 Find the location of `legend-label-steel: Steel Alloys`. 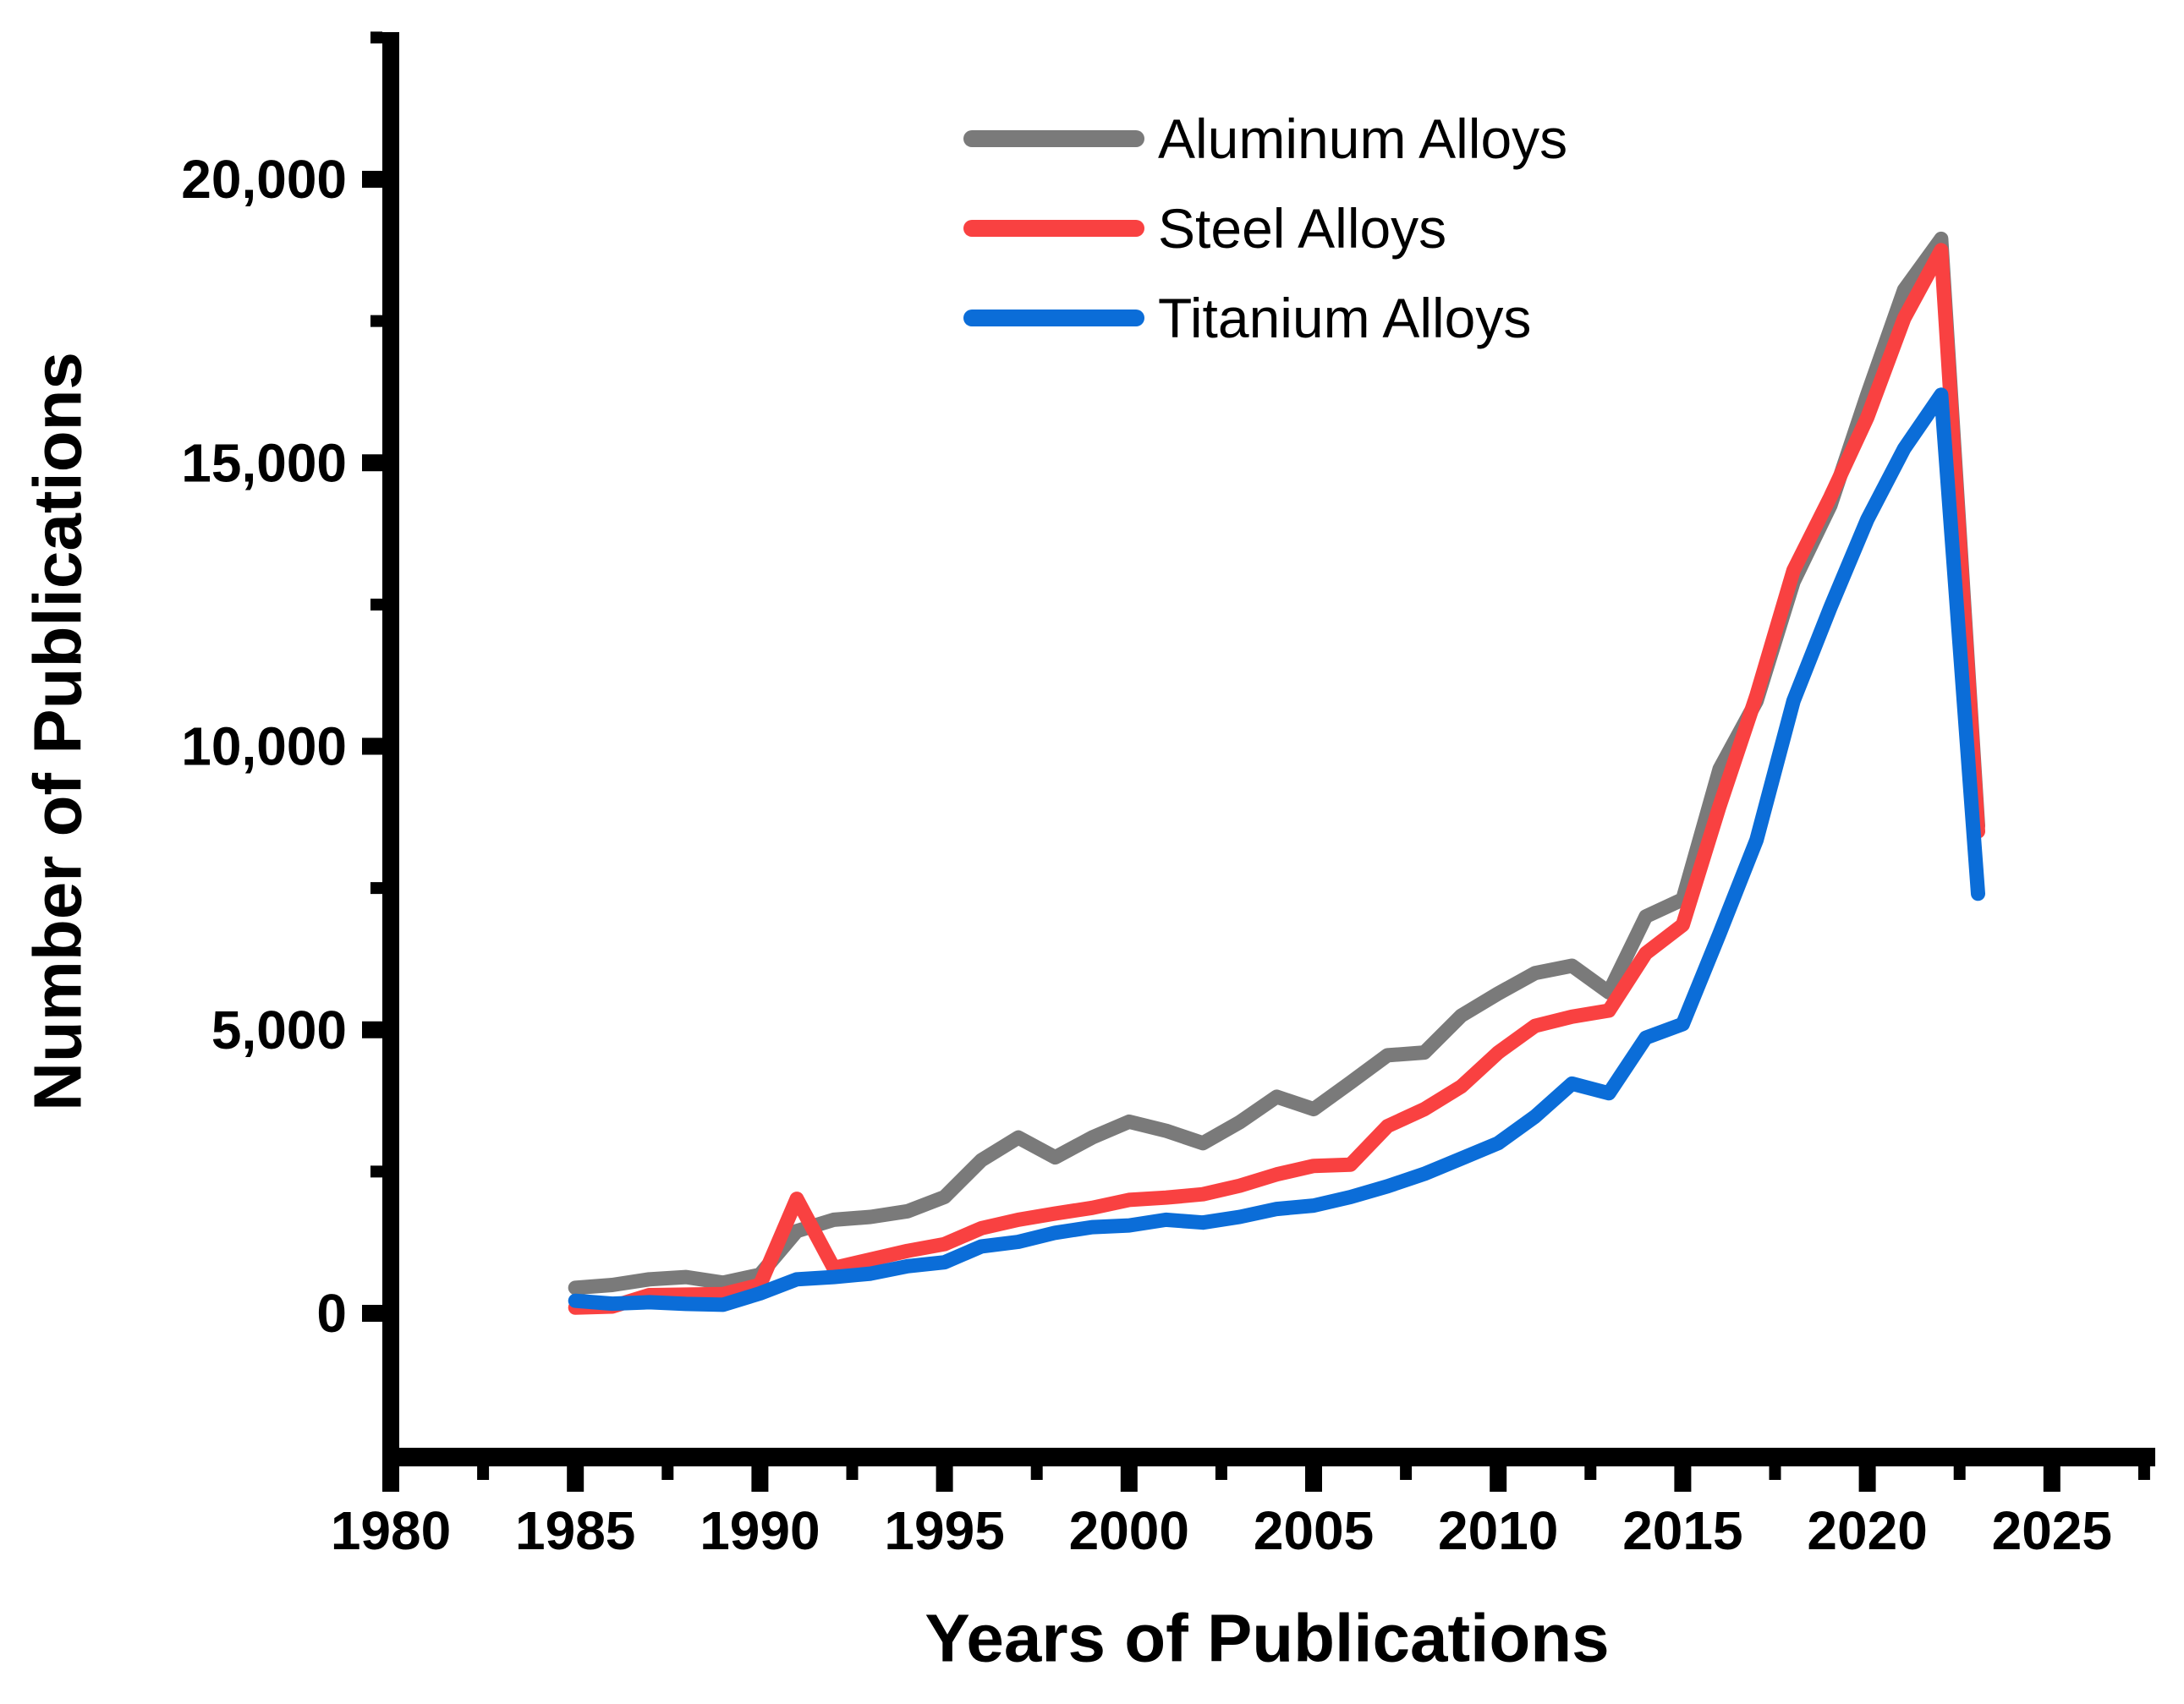

legend-label-steel: Steel Alloys is located at coordinates (1302, 229).